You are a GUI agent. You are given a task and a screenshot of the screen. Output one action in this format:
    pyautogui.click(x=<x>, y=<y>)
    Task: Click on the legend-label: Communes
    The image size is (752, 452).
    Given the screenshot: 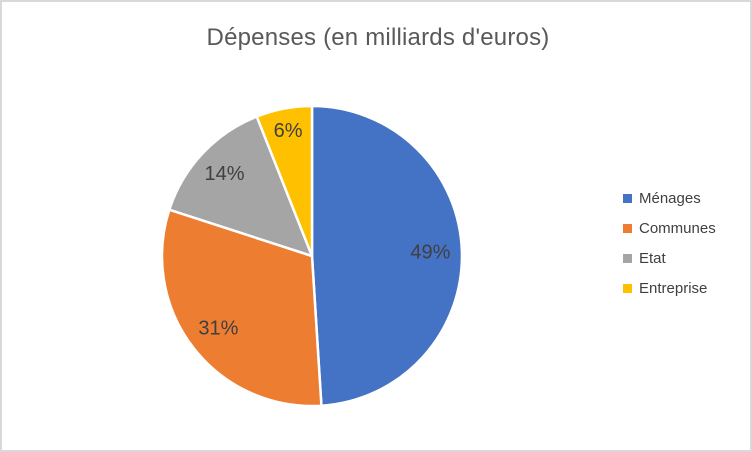 What is the action you would take?
    pyautogui.click(x=677, y=228)
    